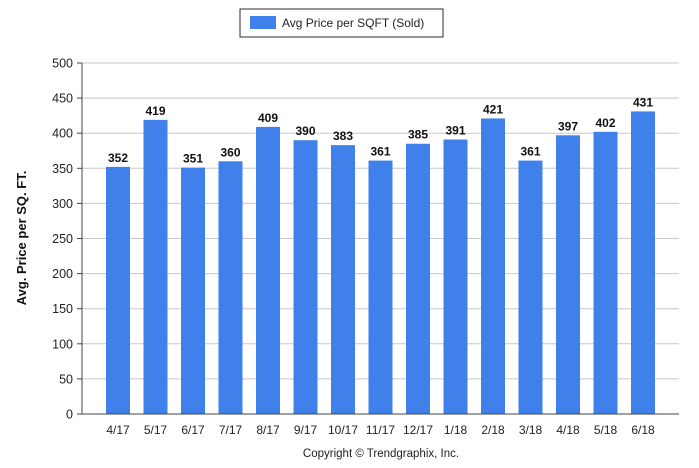  I want to click on x-tick-label: 7/17, so click(231, 430).